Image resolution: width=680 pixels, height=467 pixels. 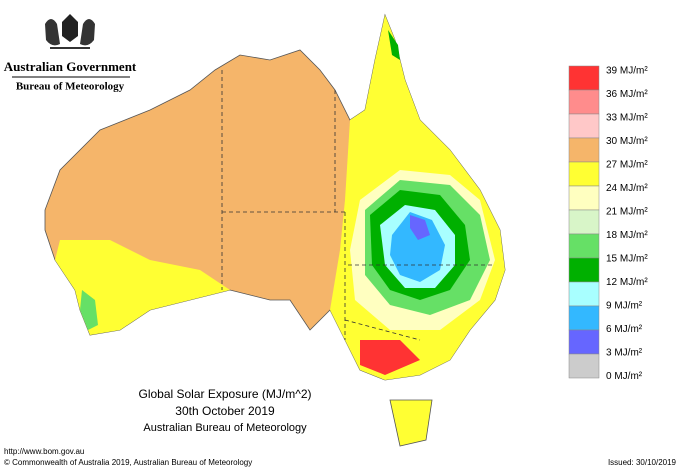 What do you see at coordinates (627, 118) in the screenshot?
I see `legend-label: 33 MJ/m²` at bounding box center [627, 118].